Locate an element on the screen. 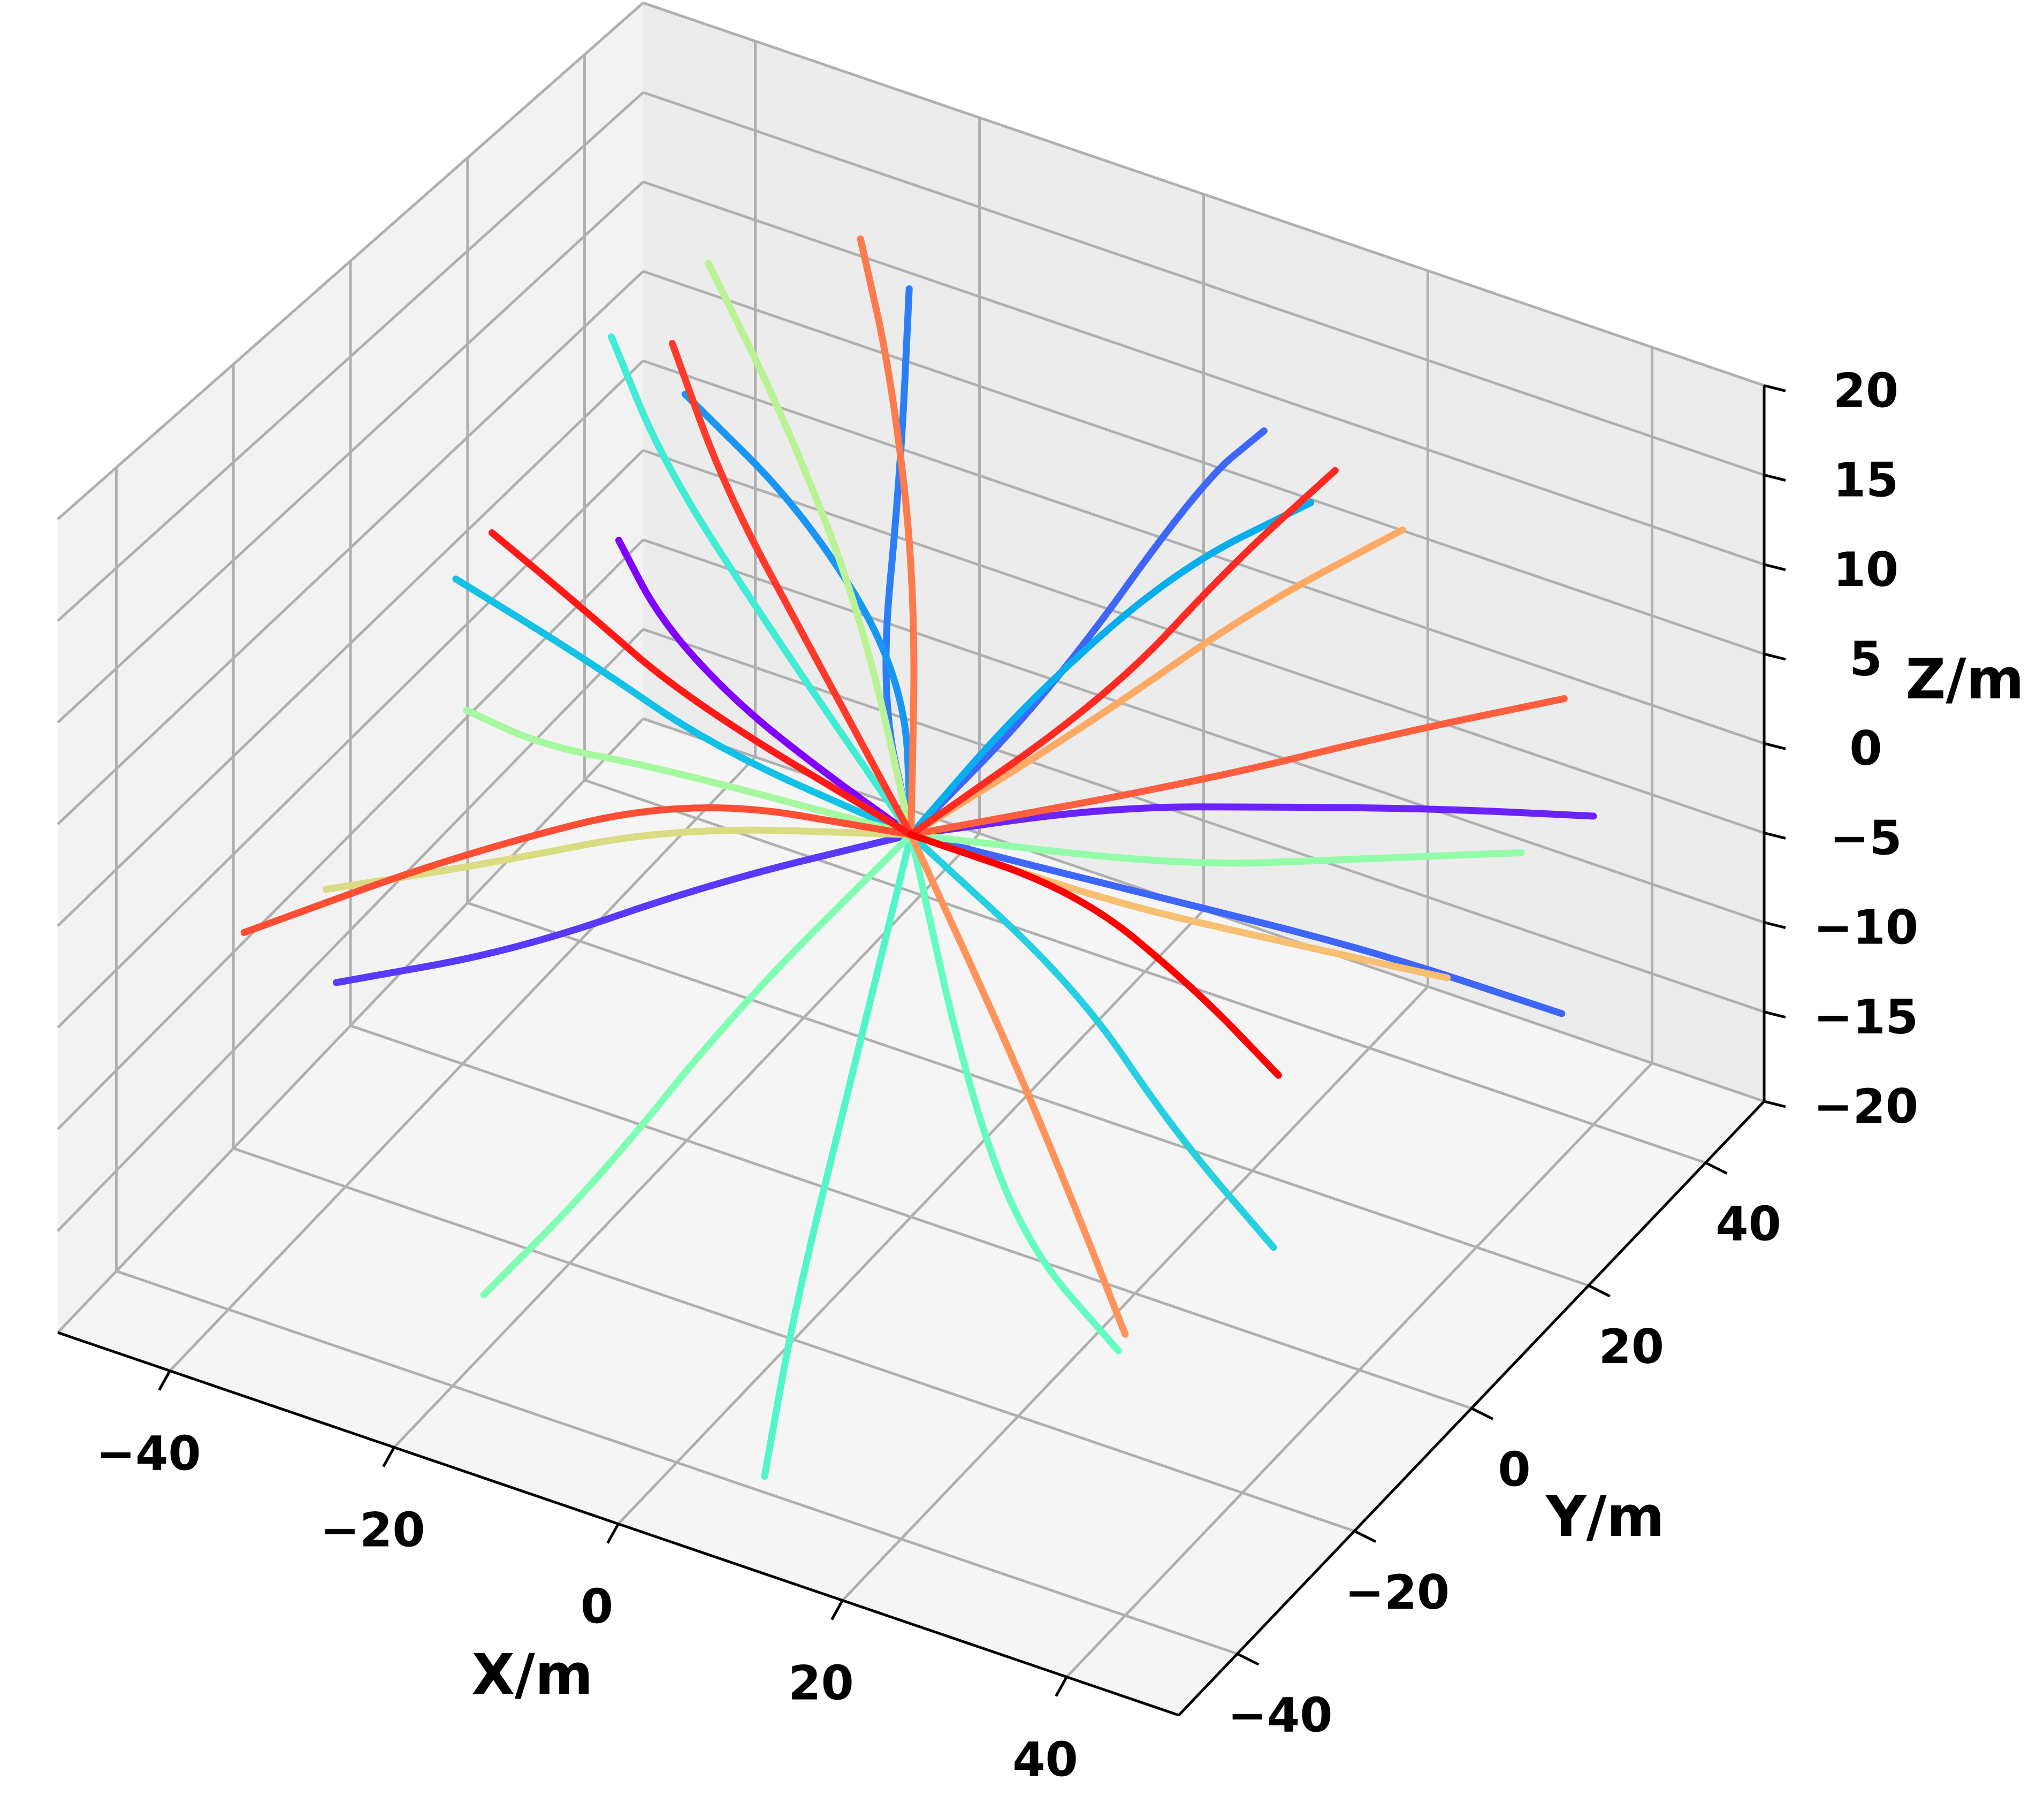  z-tick-label: 5 is located at coordinates (1865, 659).